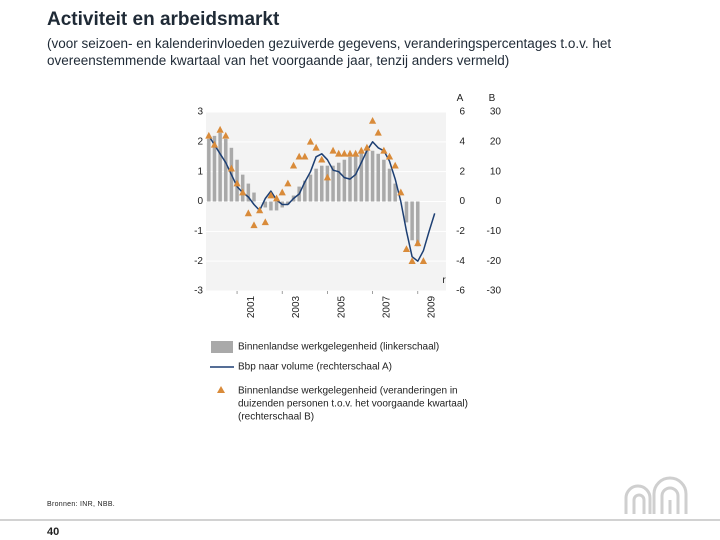 The image size is (720, 540). What do you see at coordinates (198, 231) in the screenshot?
I see `left-axis-tick-label: -1` at bounding box center [198, 231].